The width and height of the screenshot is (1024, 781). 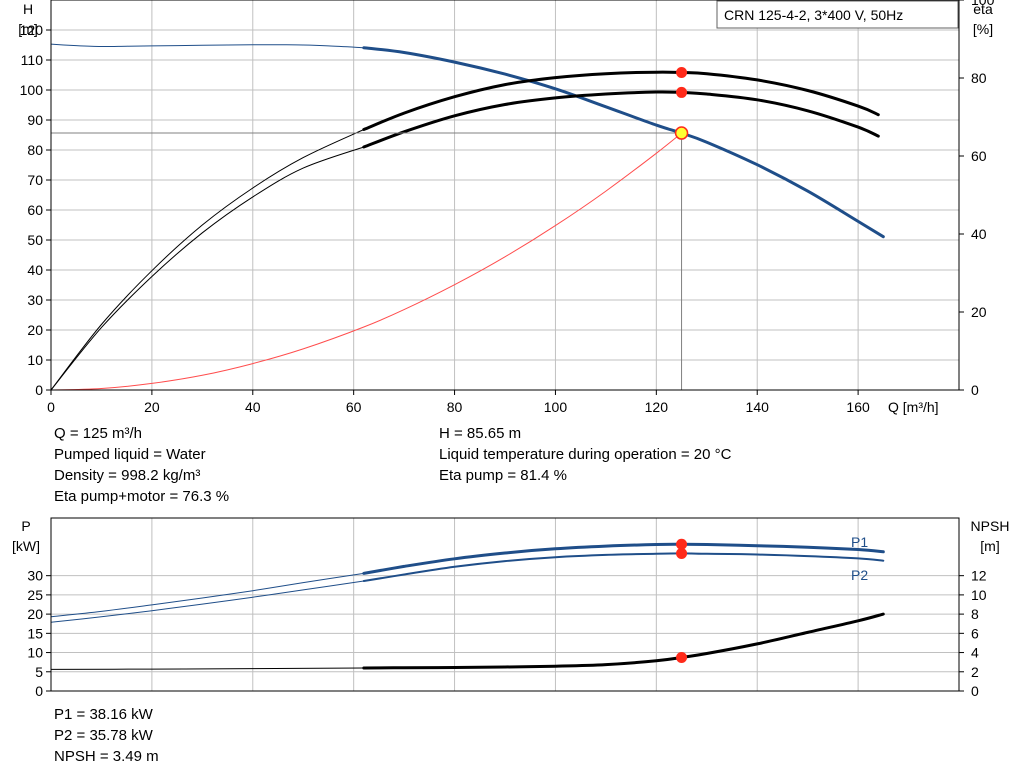 What do you see at coordinates (983, 29) in the screenshot?
I see `top-right-axis-unit: [%]` at bounding box center [983, 29].